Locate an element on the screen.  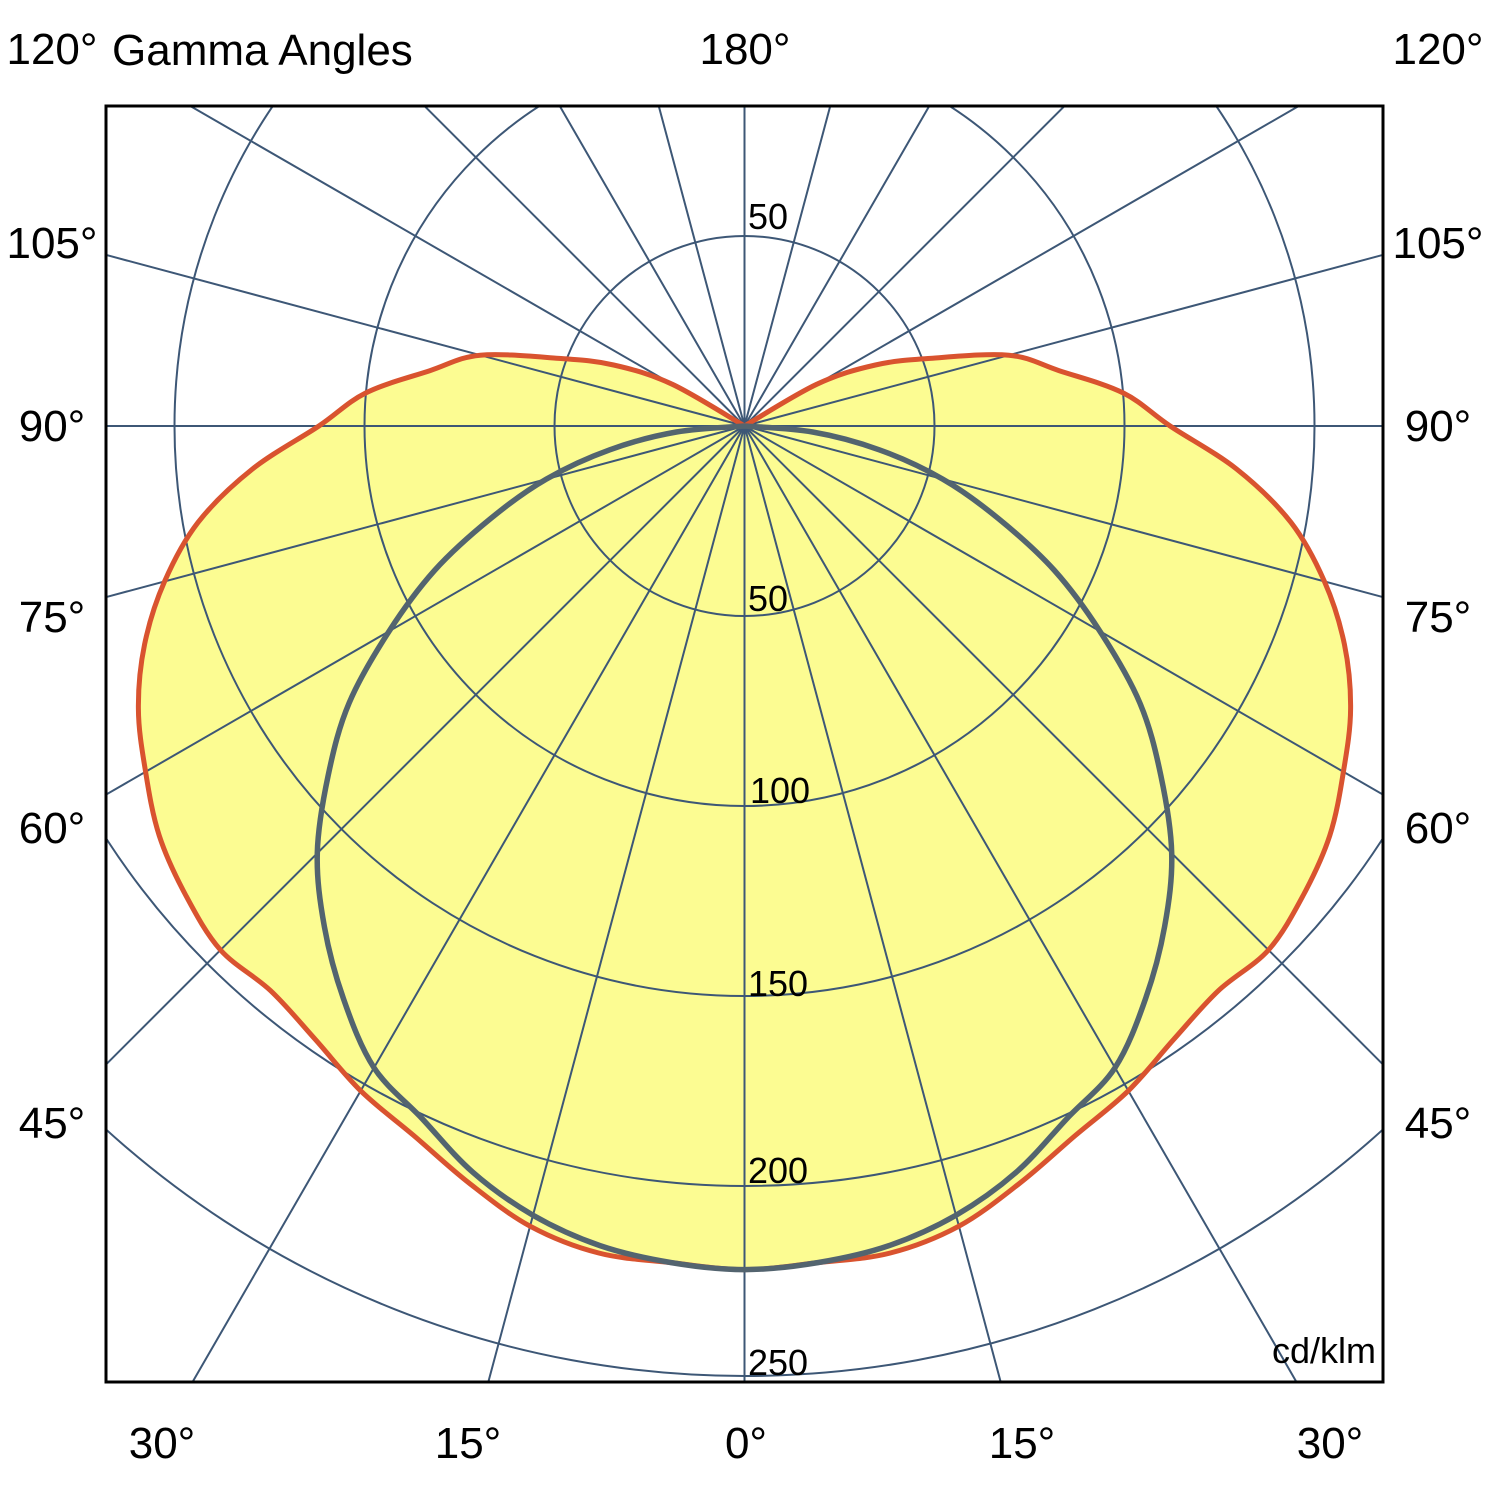
ring-value-label: 250 is located at coordinates (778, 1362).